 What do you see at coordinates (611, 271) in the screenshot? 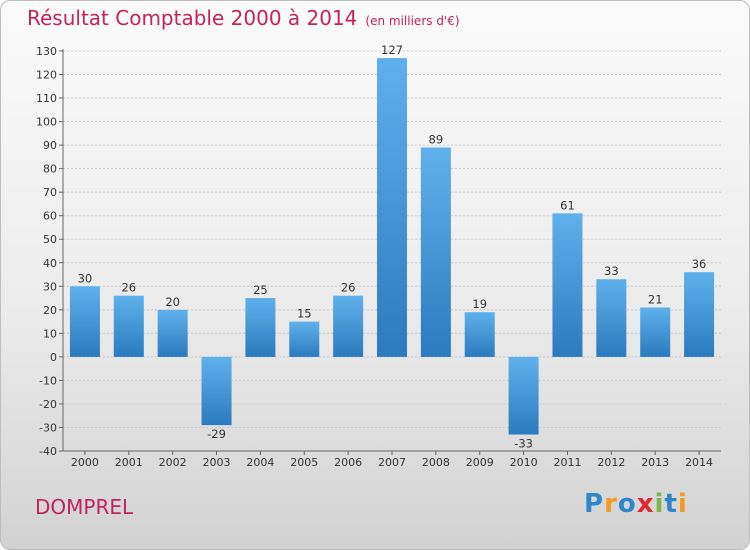
I see `data-label: 33` at bounding box center [611, 271].